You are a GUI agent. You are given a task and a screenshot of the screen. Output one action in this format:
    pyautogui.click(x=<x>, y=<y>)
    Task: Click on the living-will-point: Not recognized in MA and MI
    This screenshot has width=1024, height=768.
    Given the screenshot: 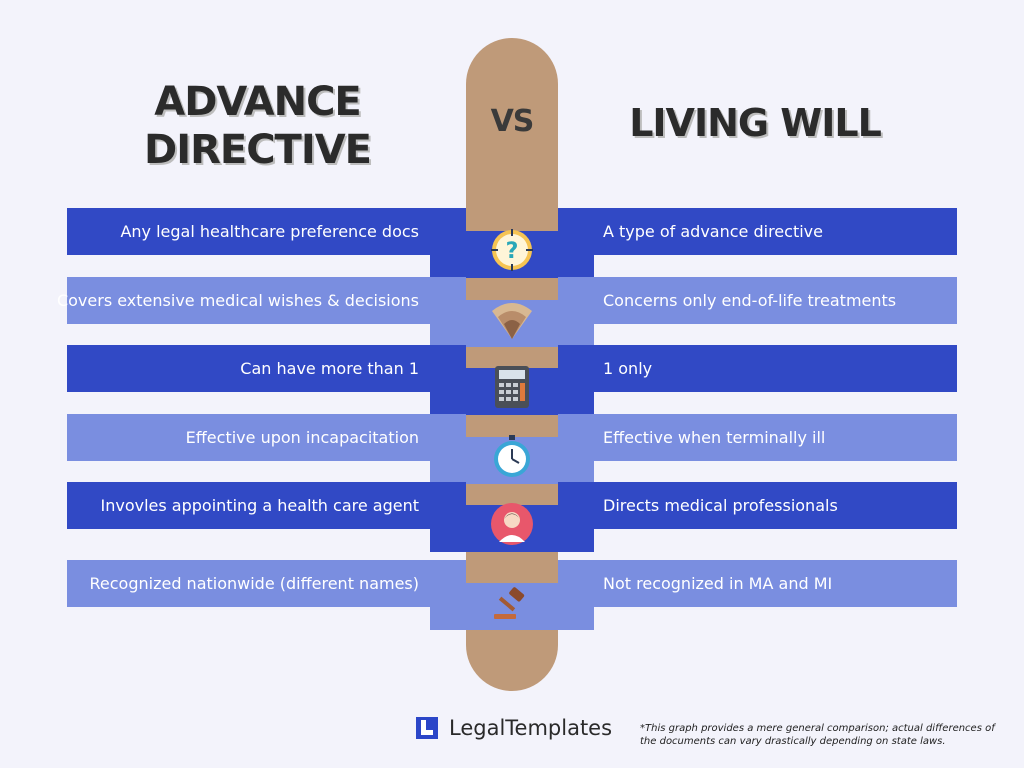 What is the action you would take?
    pyautogui.click(x=718, y=583)
    